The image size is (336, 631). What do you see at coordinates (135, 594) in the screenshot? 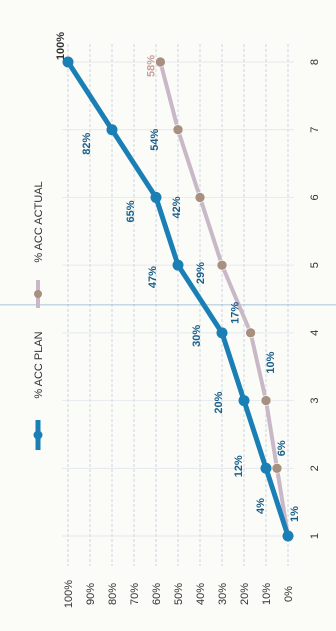
I see `y-tick-label: 70%` at bounding box center [135, 594].